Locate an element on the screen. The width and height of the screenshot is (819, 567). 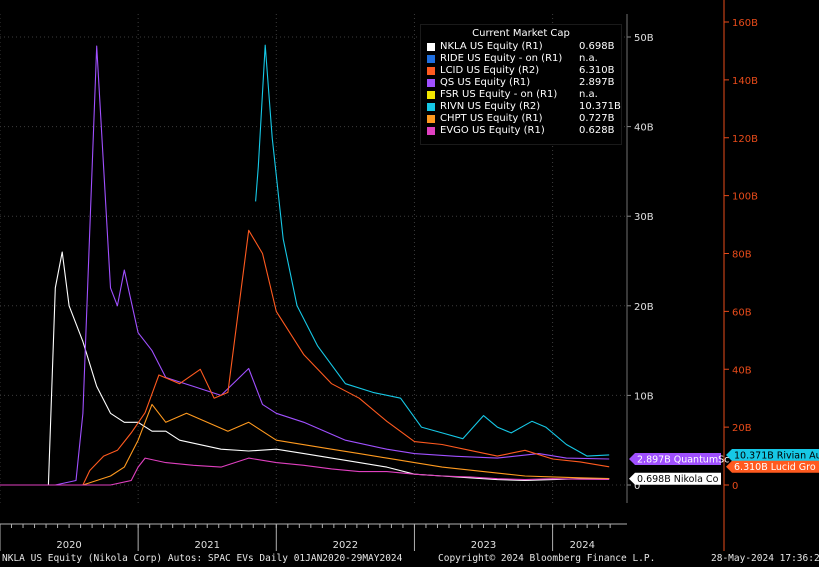
legend-title: Current Market Cap is located at coordinates (521, 33).